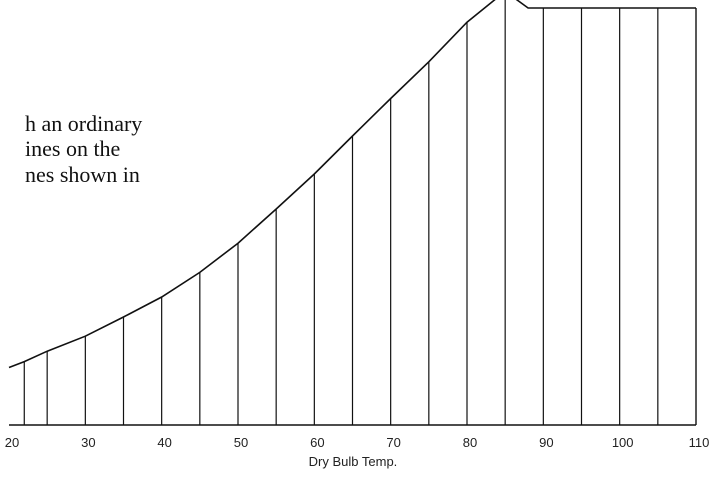 Image resolution: width=724 pixels, height=477 pixels. Describe the element at coordinates (317, 442) in the screenshot. I see `x-tick-label: 60` at that location.